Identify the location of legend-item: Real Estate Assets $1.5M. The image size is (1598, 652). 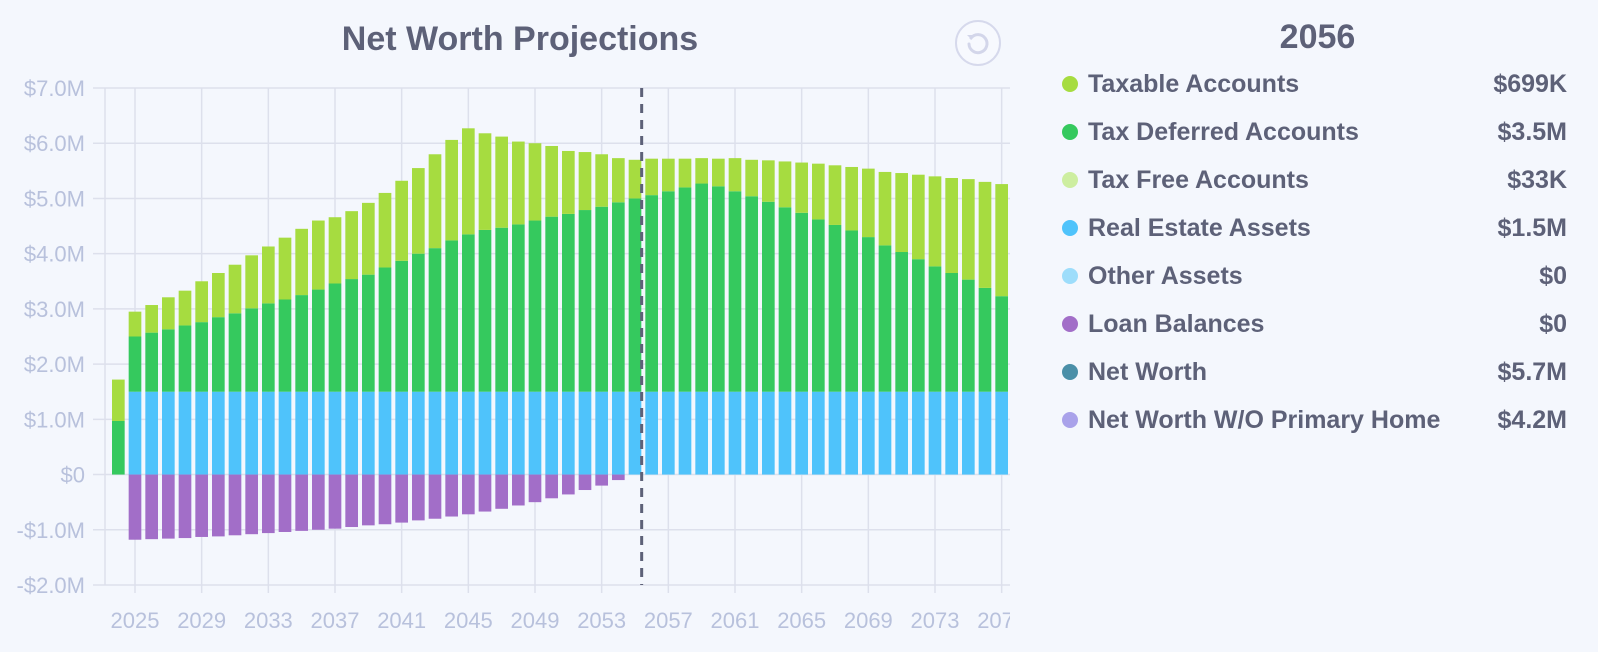
(1314, 228).